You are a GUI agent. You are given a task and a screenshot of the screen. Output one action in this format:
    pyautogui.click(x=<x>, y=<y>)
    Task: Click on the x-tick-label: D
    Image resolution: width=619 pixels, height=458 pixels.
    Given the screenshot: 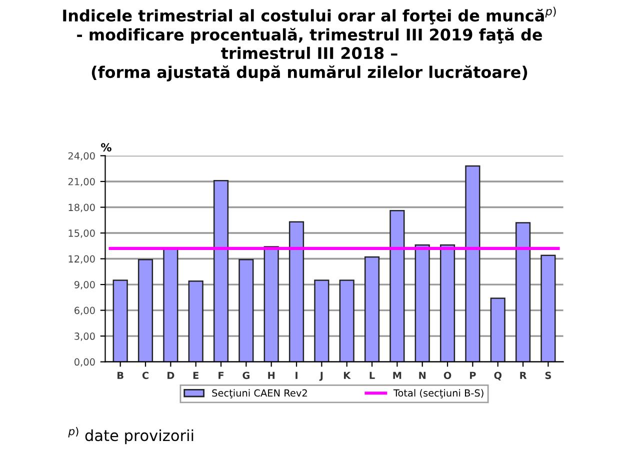 What is the action you would take?
    pyautogui.click(x=171, y=375)
    